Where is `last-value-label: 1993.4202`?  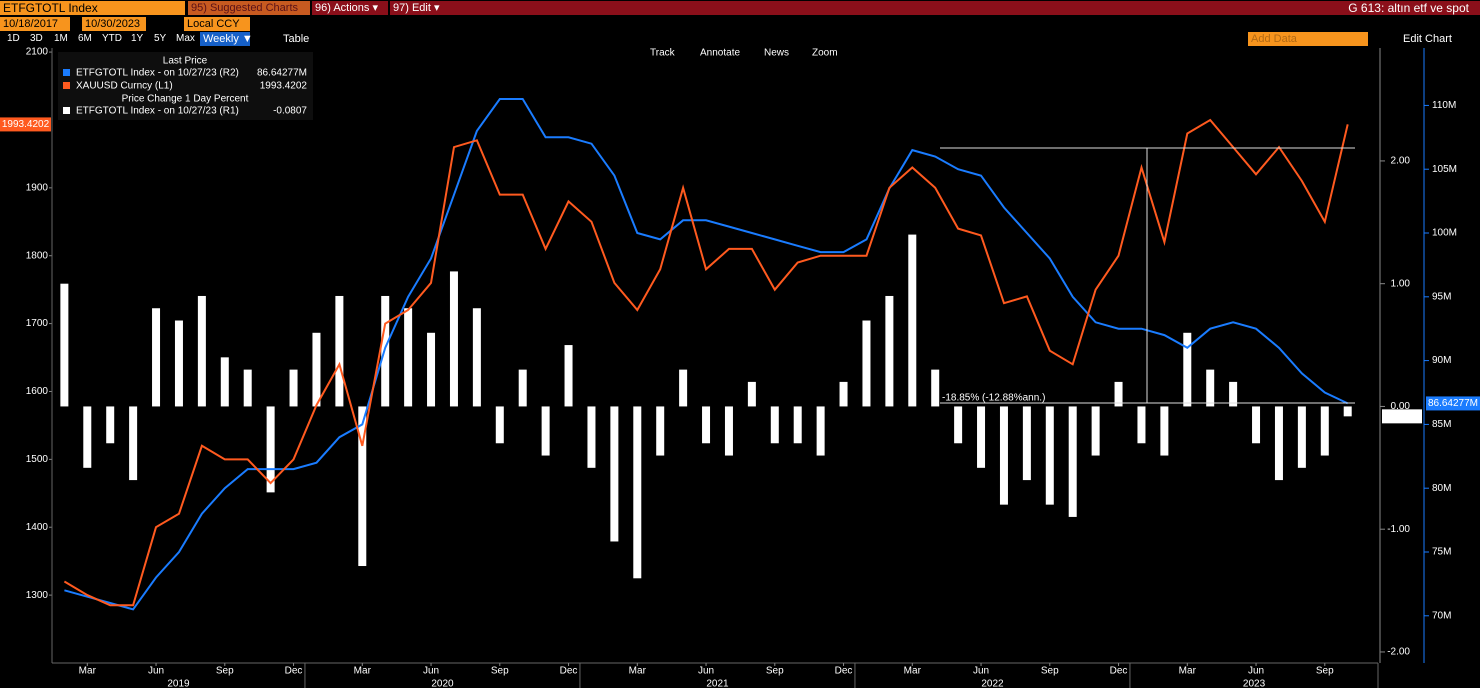 last-value-label: 1993.4202 is located at coordinates (26, 124).